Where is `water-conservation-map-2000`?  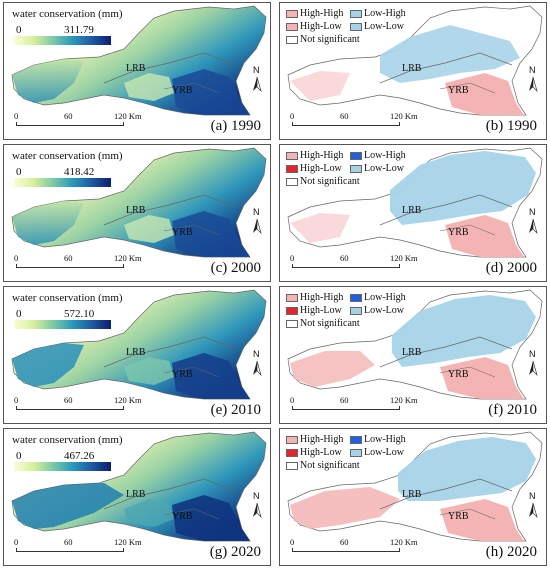
water-conservation-map-2000 is located at coordinates (139, 202).